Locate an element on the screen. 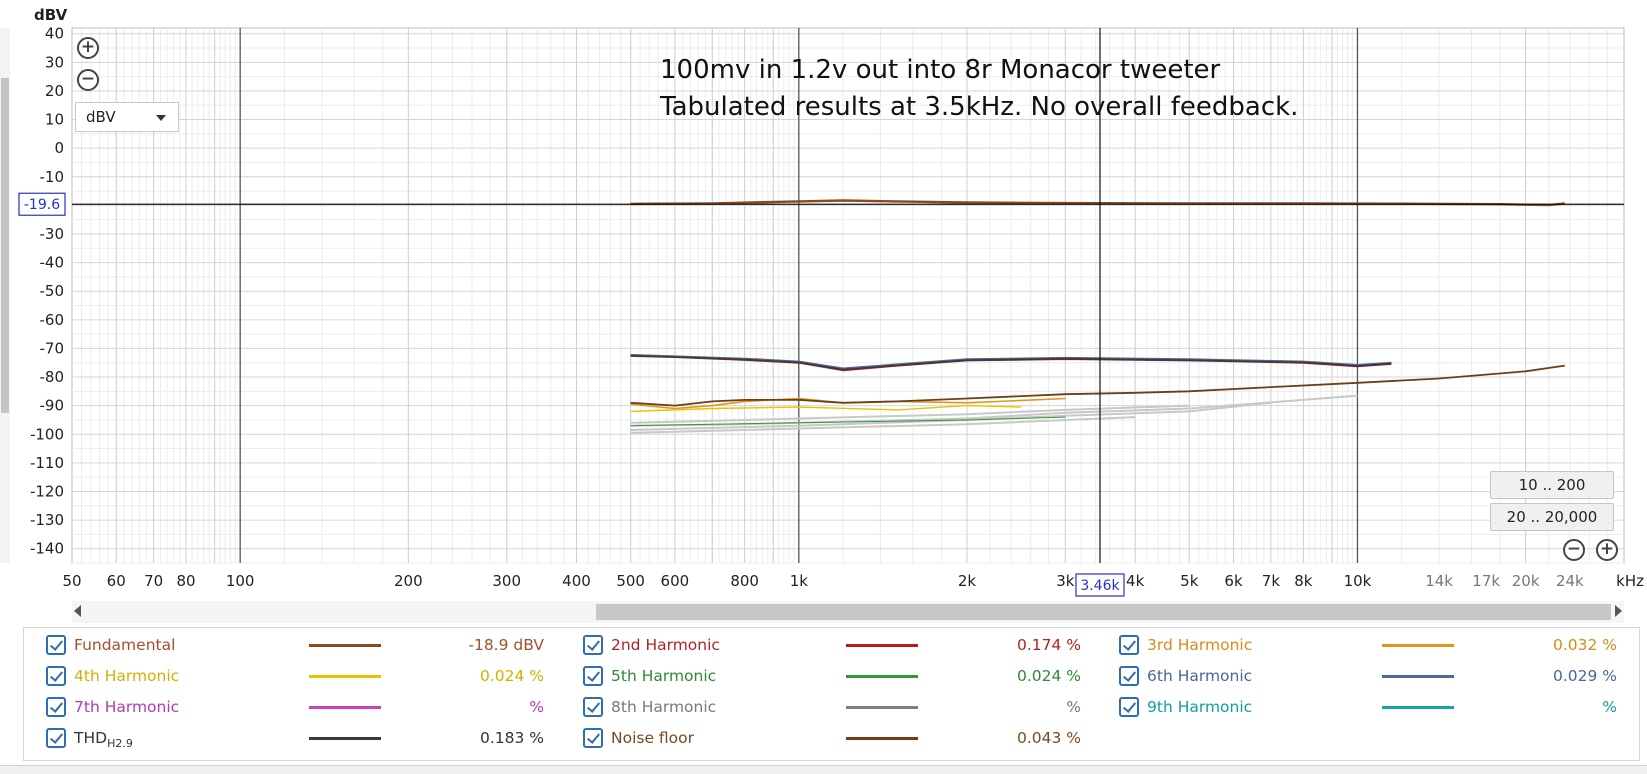  legend-item-value: 0.032 % is located at coordinates (1584, 645).